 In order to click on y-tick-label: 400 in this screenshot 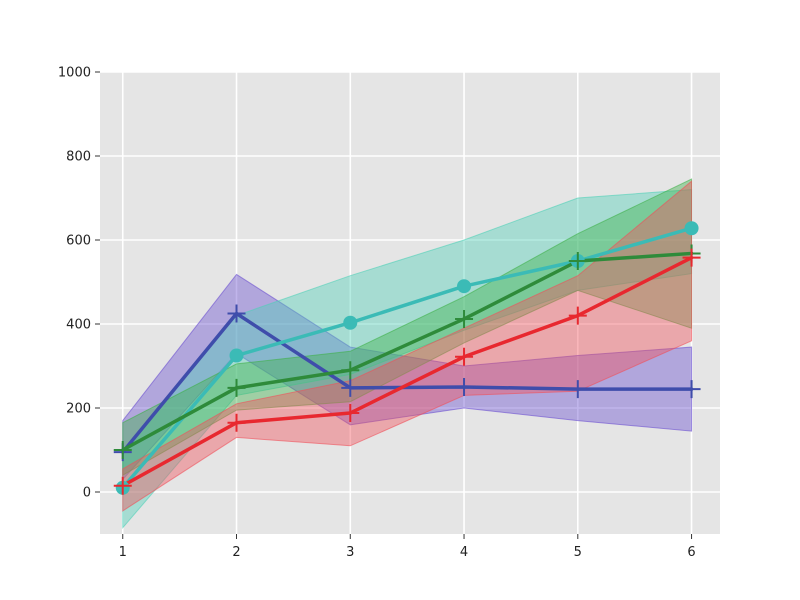, I will do `click(78, 325)`.